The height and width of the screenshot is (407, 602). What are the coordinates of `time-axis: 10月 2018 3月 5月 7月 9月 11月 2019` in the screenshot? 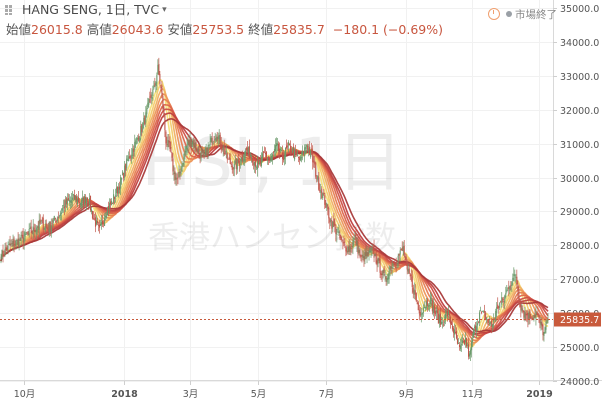 It's located at (283, 390).